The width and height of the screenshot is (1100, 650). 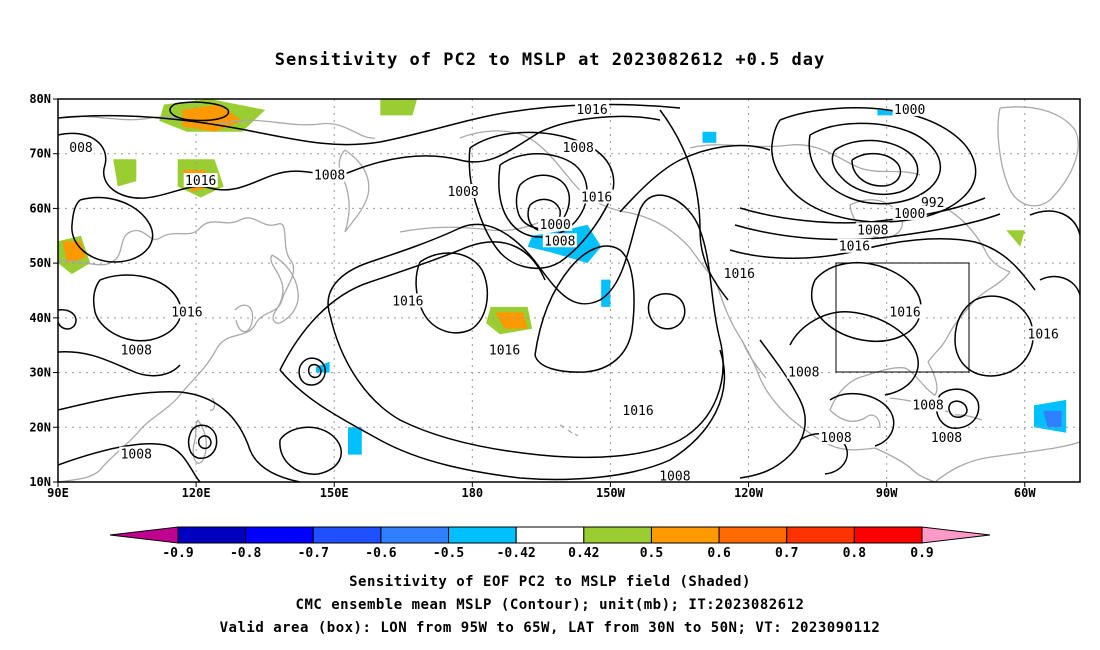 What do you see at coordinates (212, 404) in the screenshot?
I see `coastline-taiwan` at bounding box center [212, 404].